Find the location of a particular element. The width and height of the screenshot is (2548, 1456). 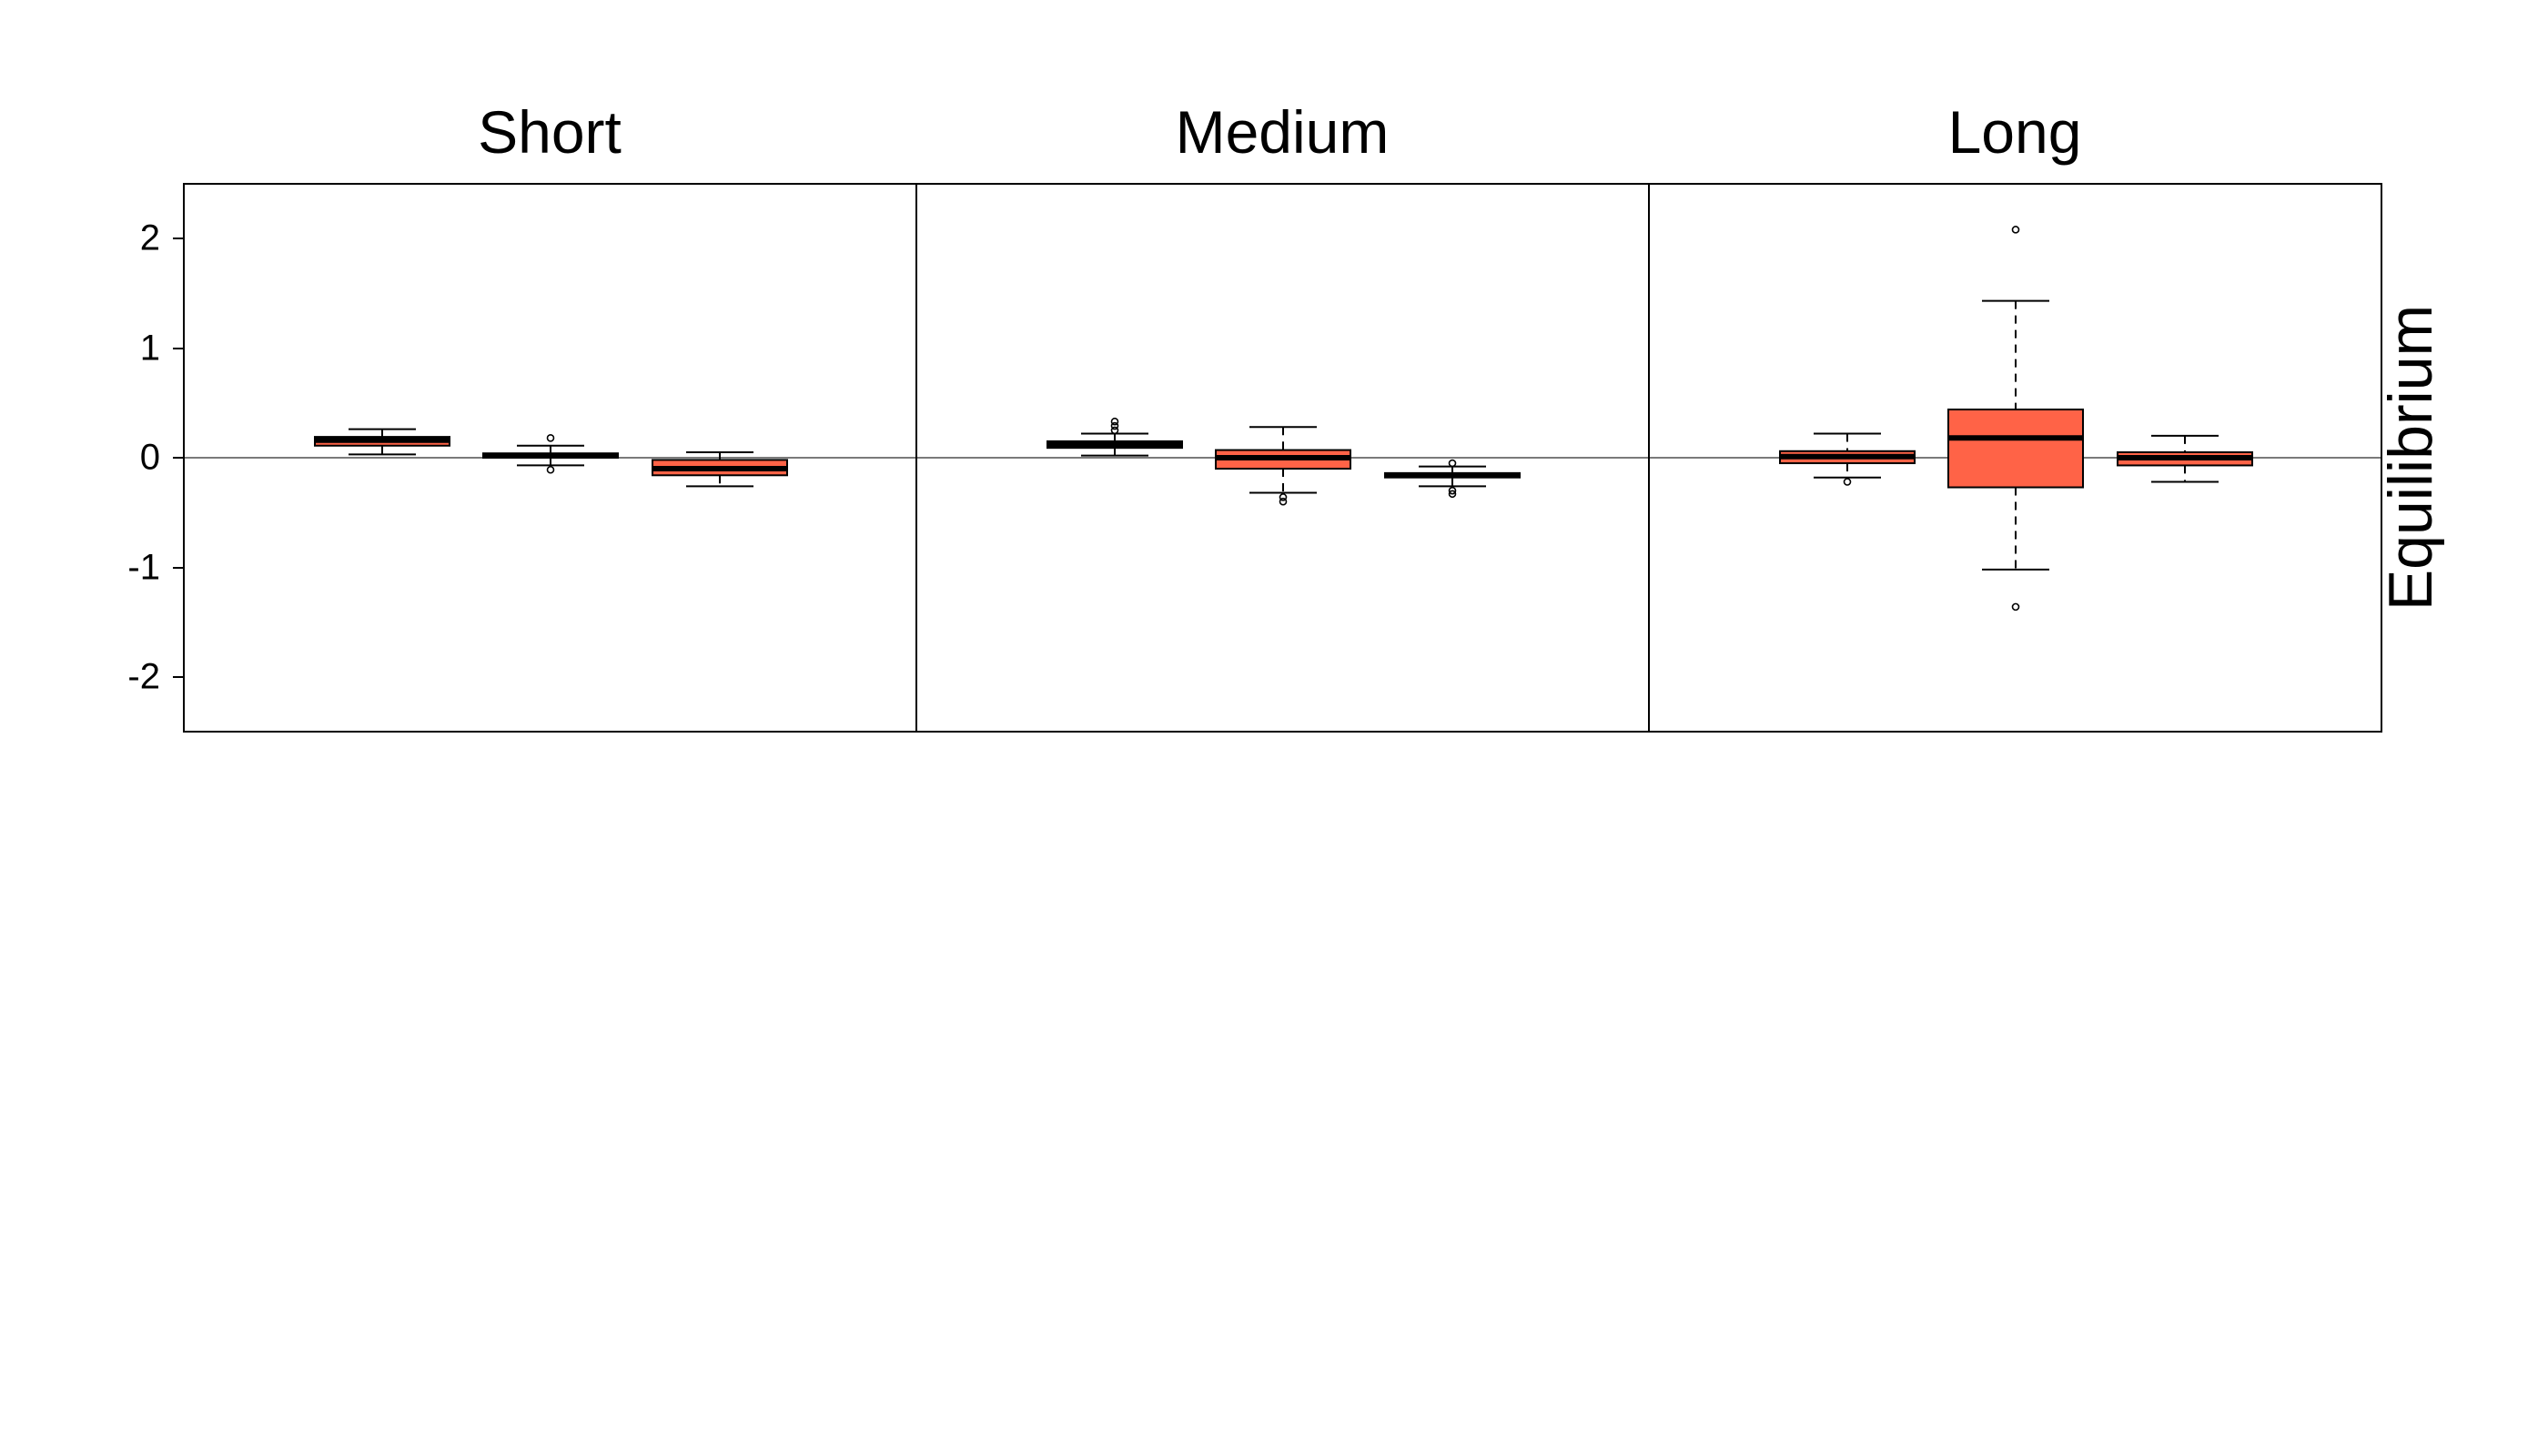

panel-medium is located at coordinates (1282, 462).